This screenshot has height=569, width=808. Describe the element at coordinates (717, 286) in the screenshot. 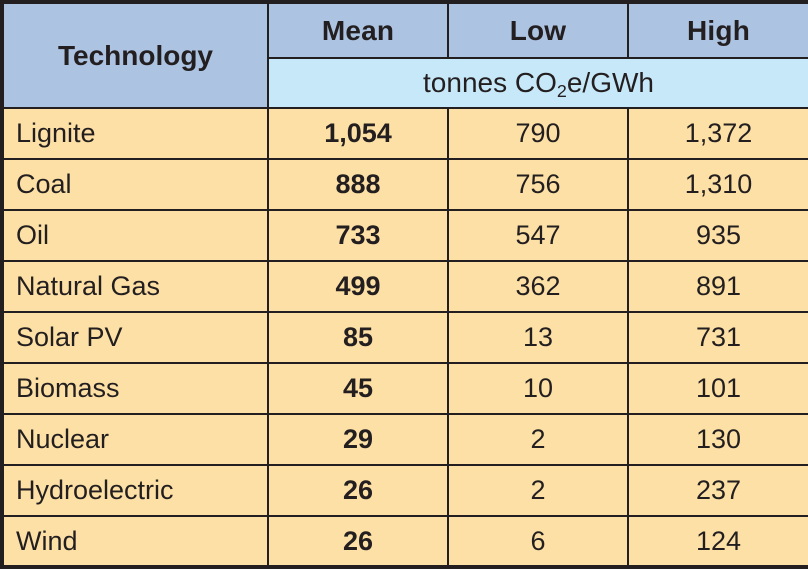

I see `high-cell: 891` at that location.